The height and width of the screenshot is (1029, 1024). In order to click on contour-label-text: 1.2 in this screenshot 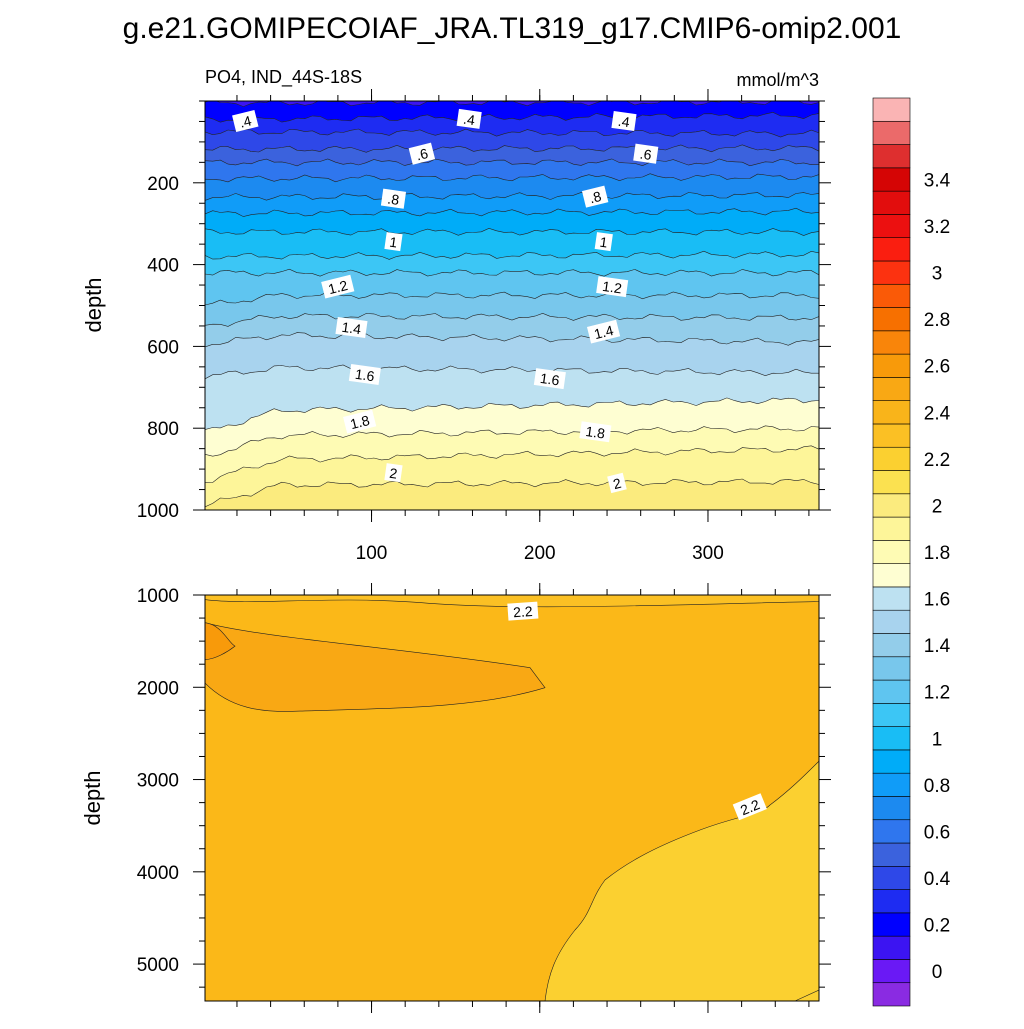, I will do `click(338, 287)`.